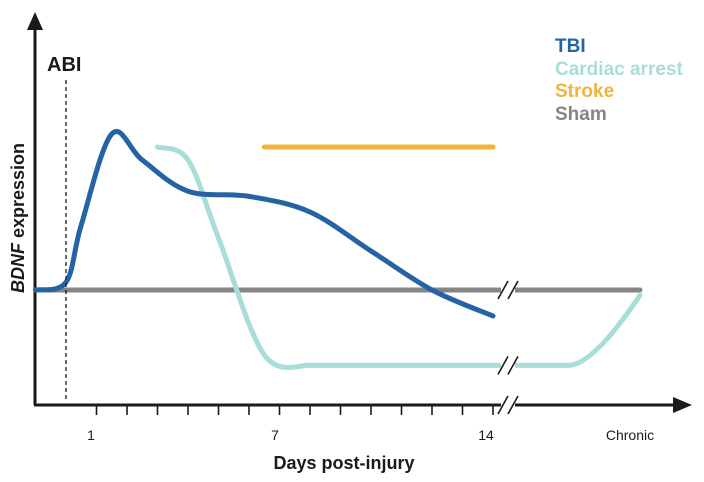 The image size is (704, 482). Describe the element at coordinates (682, 405) in the screenshot. I see `x-axis-arrow` at that location.